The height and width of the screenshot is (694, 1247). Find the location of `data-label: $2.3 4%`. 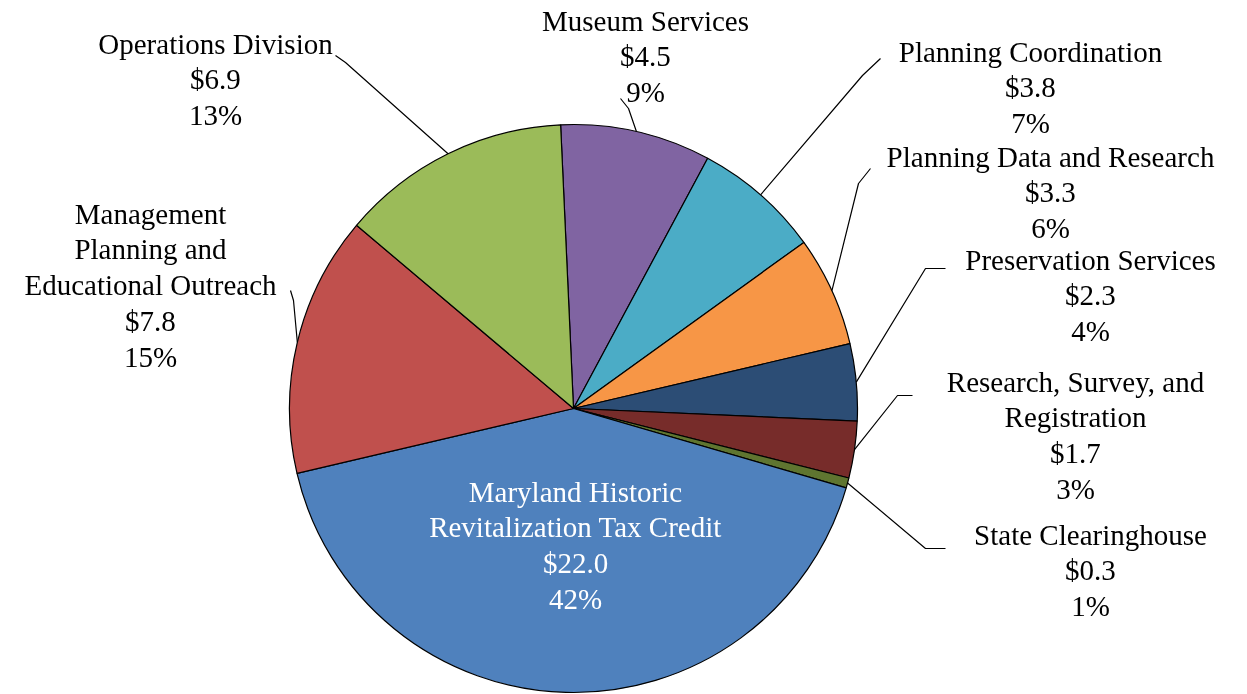

data-label: $2.3 4% is located at coordinates (1090, 313).